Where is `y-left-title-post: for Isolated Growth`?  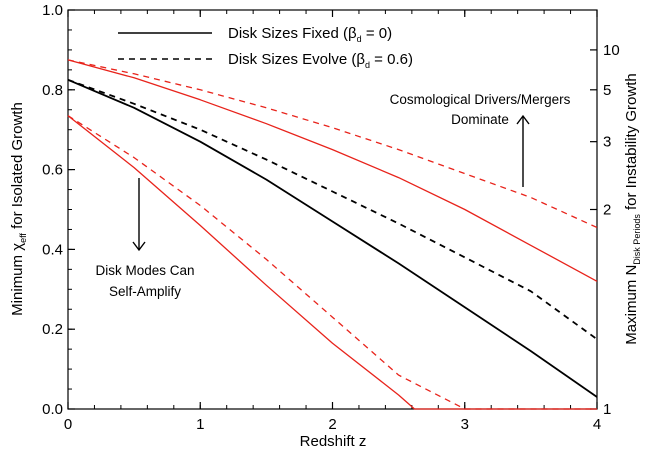 y-left-title-post: for Isolated Growth is located at coordinates (17, 167).